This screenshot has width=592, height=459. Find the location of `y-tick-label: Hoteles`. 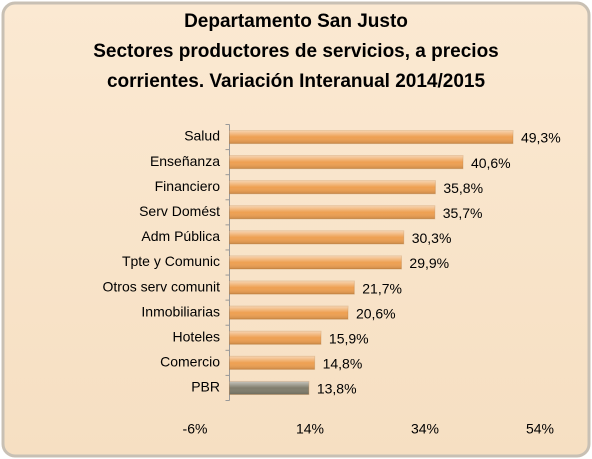

y-tick-label: Hoteles is located at coordinates (196, 336).